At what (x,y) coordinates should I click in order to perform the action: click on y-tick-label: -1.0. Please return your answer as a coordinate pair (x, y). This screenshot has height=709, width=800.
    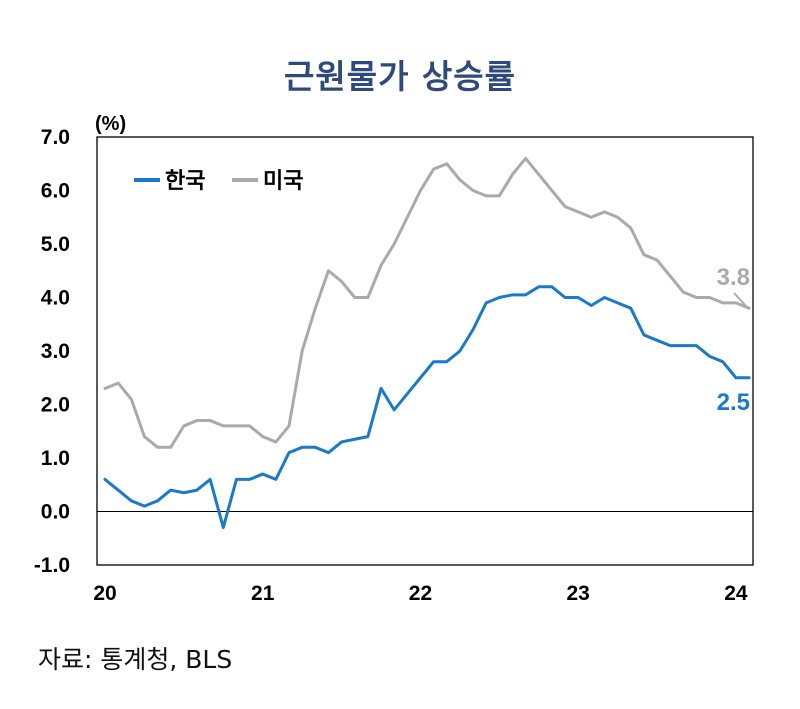
    Looking at the image, I should click on (52, 565).